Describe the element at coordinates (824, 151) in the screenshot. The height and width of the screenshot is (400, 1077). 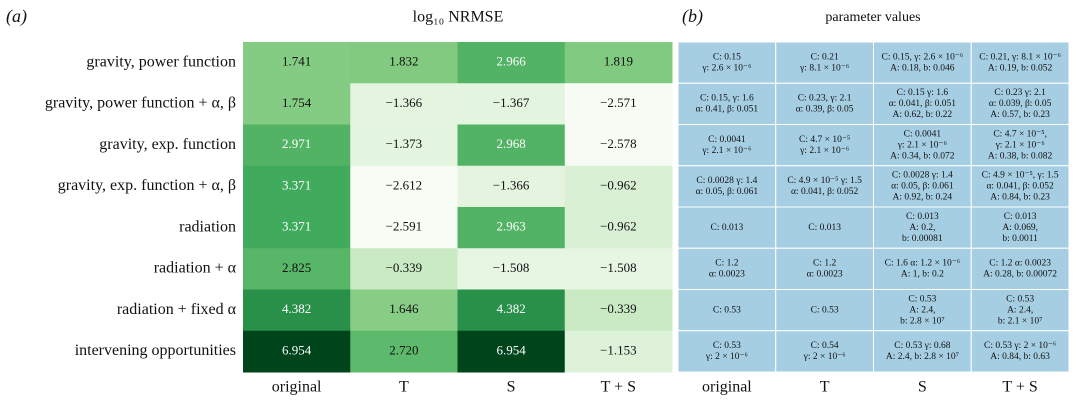
I see `cell-text: γ: 2.1 × 10⁻⁶` at that location.